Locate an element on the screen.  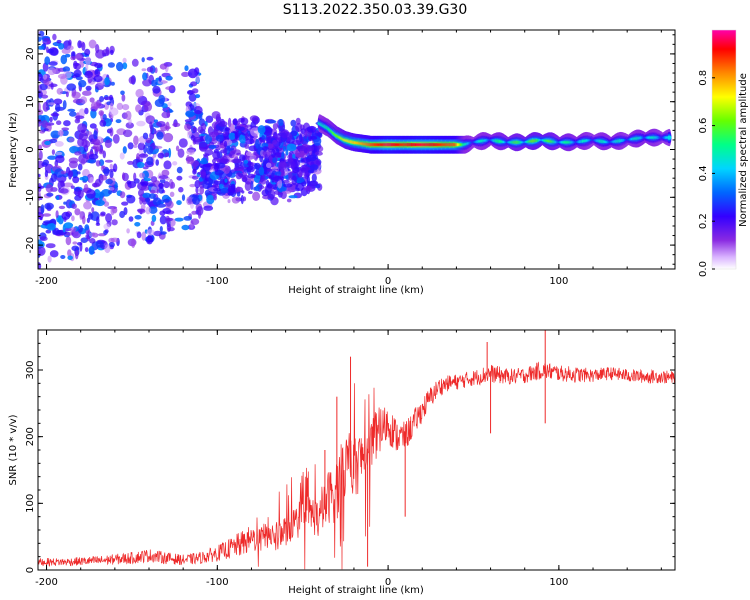
y-tick-label: -20 is located at coordinates (30, 245).